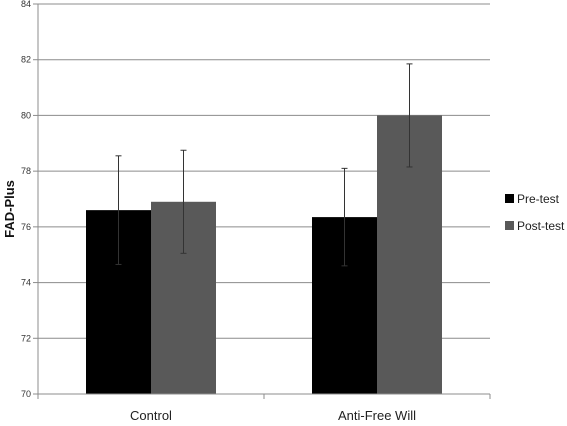 This screenshot has height=426, width=567. What do you see at coordinates (151, 415) in the screenshot?
I see `category-label: Control` at bounding box center [151, 415].